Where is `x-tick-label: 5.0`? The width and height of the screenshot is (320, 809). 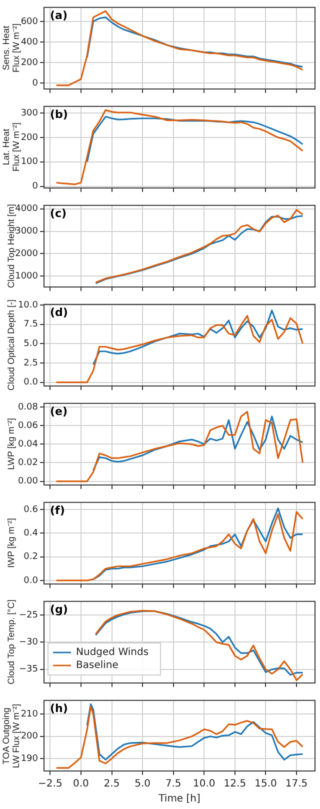
x-tick-label: 5.0 is located at coordinates (142, 784).